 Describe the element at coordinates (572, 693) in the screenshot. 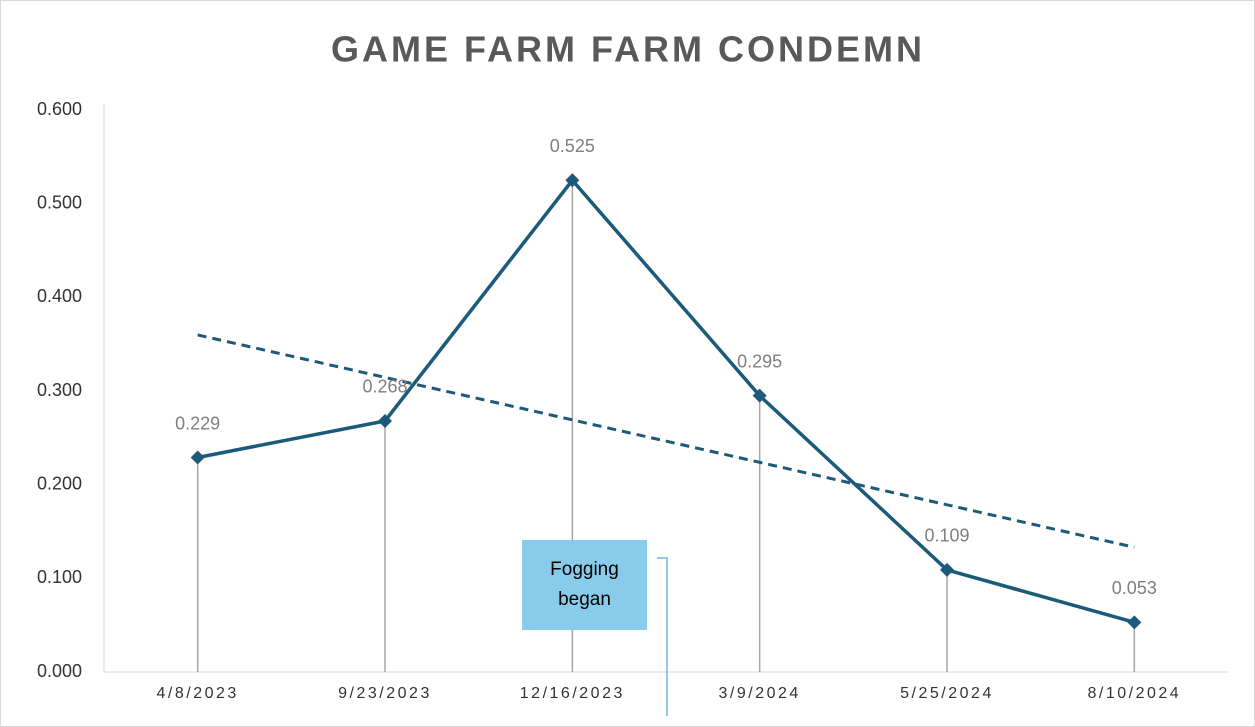

I see `x-tick-label: 12/16/2023` at that location.